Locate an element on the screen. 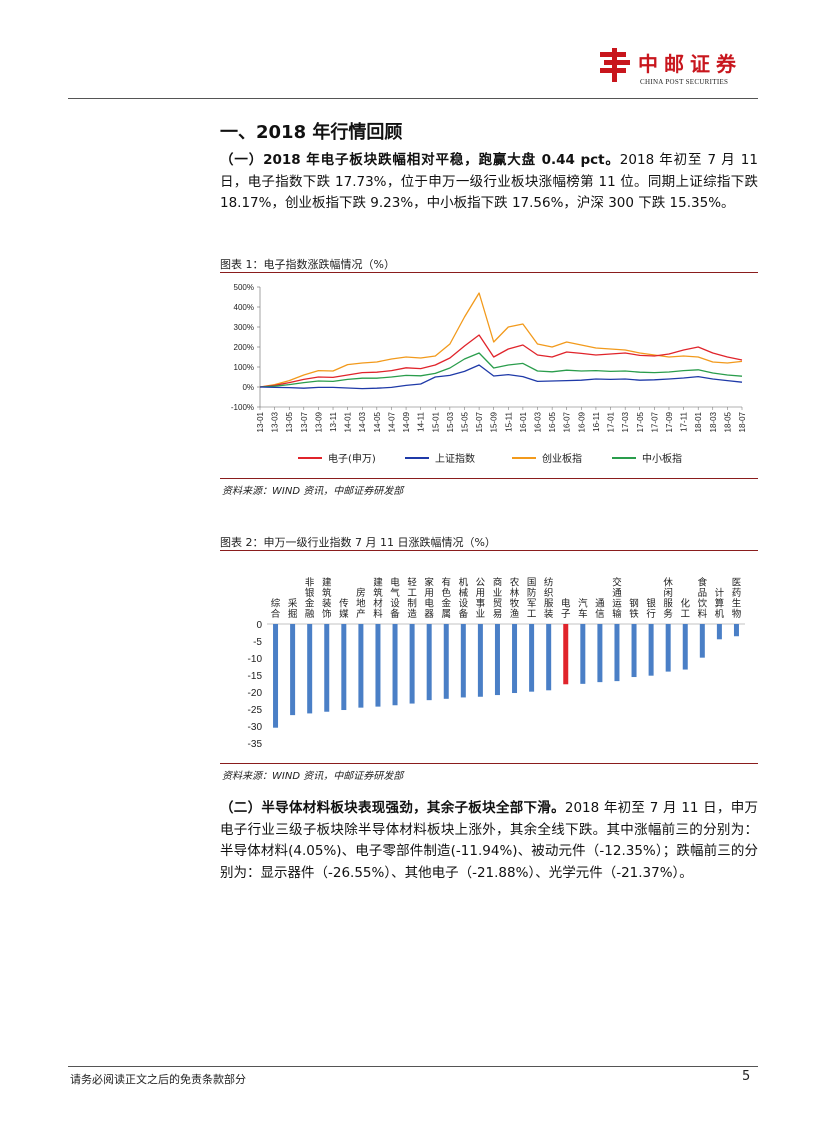  category-label: 机械设备 is located at coordinates (464, 599).